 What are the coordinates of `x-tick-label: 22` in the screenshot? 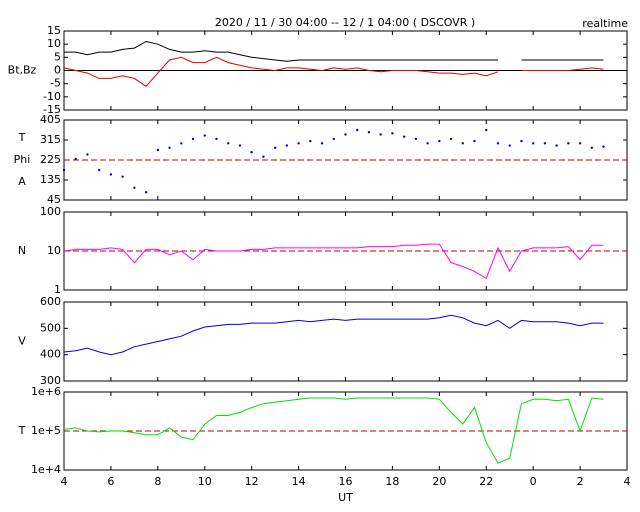 It's located at (486, 481).